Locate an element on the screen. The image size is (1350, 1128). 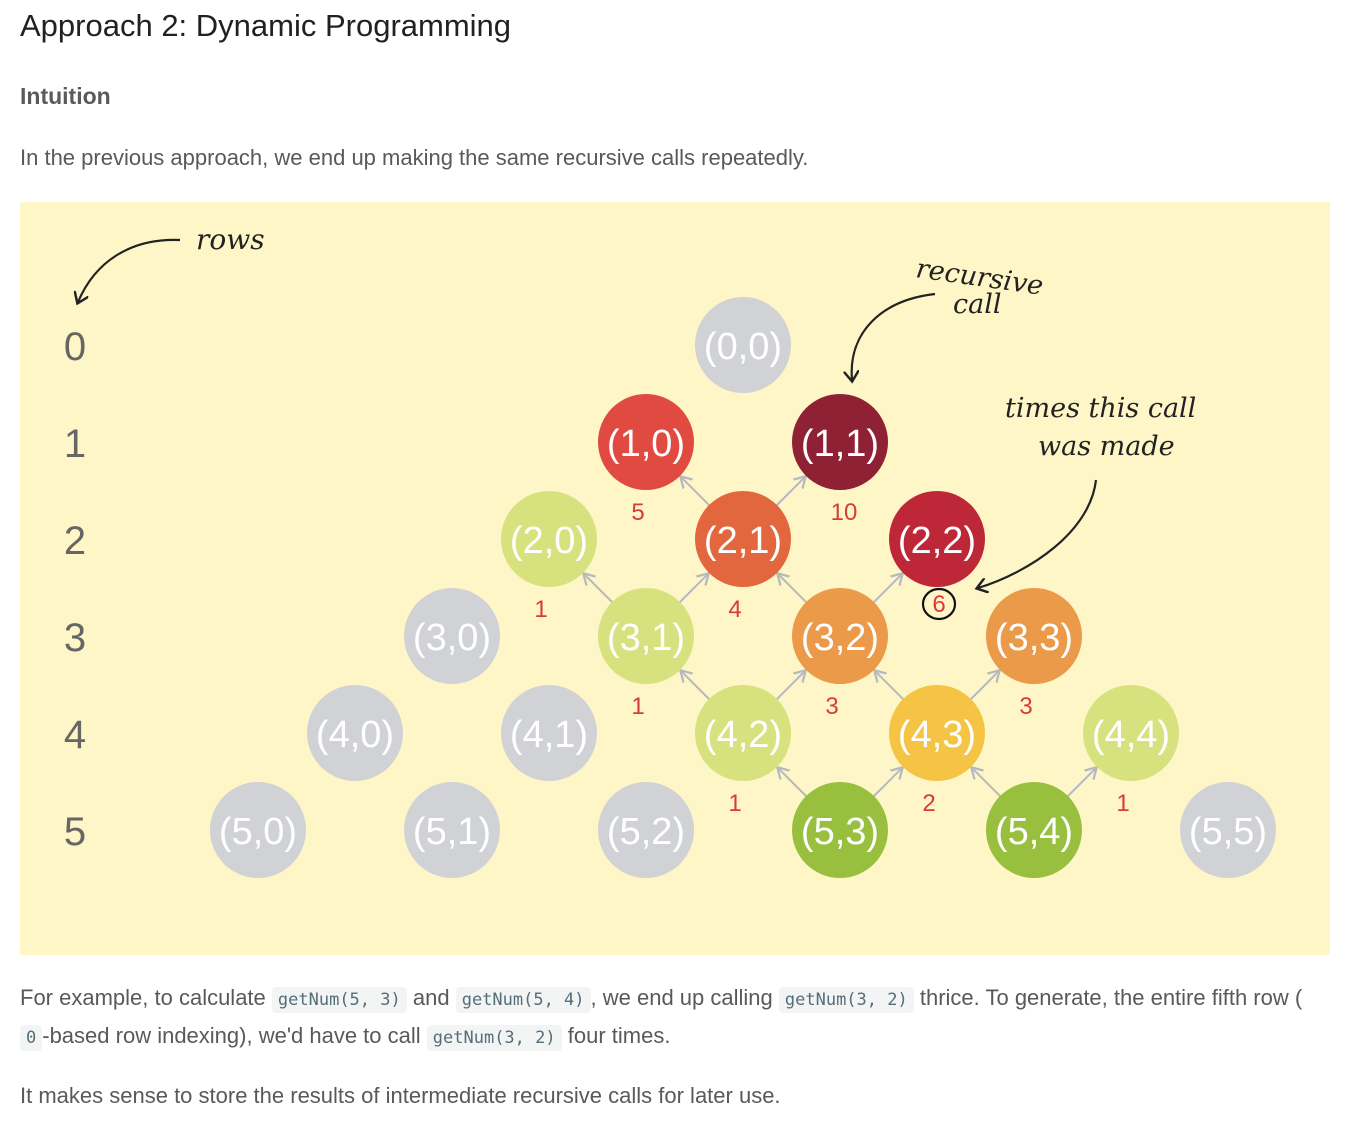
tree-node: (2,0) 1 is located at coordinates (549, 557).